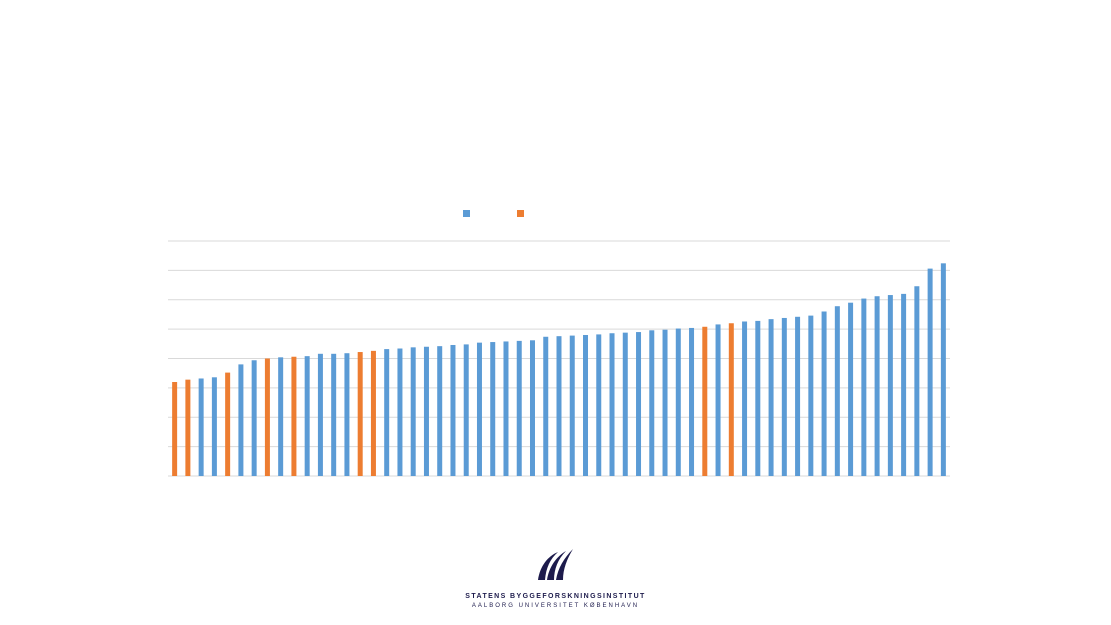  What do you see at coordinates (493, 213) in the screenshot?
I see `legend` at bounding box center [493, 213].